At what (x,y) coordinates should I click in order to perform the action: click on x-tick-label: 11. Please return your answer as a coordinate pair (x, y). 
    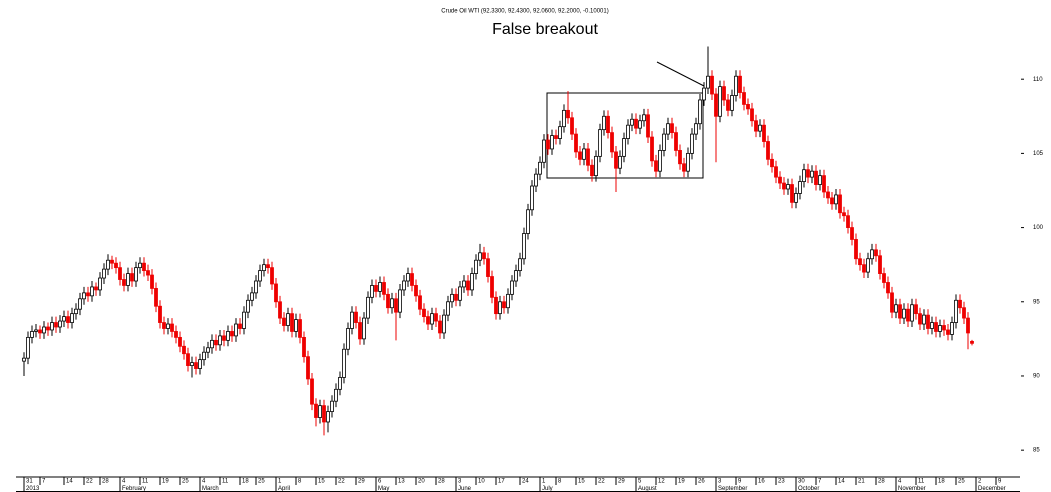
    Looking at the image, I should click on (225, 482).